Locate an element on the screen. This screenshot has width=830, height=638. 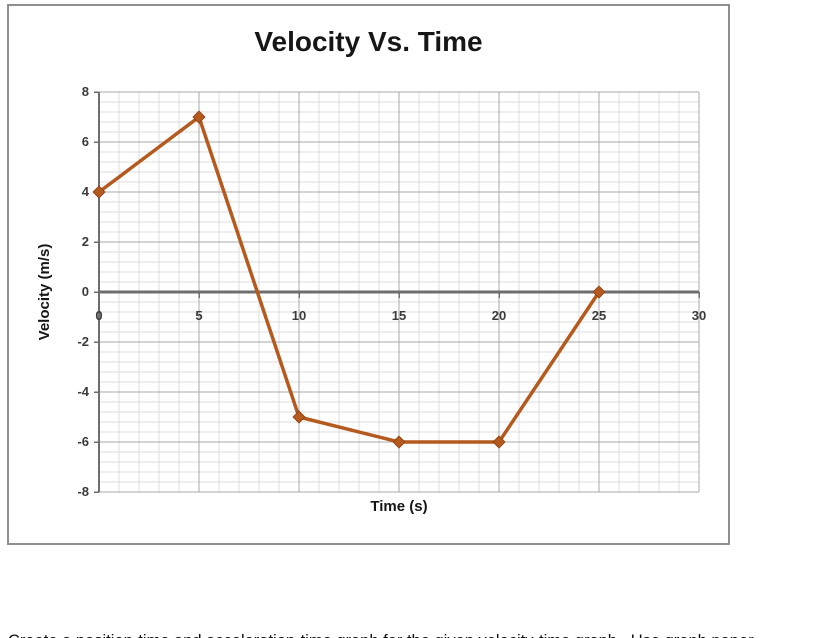
y-tick-label: -2 is located at coordinates (83, 341).